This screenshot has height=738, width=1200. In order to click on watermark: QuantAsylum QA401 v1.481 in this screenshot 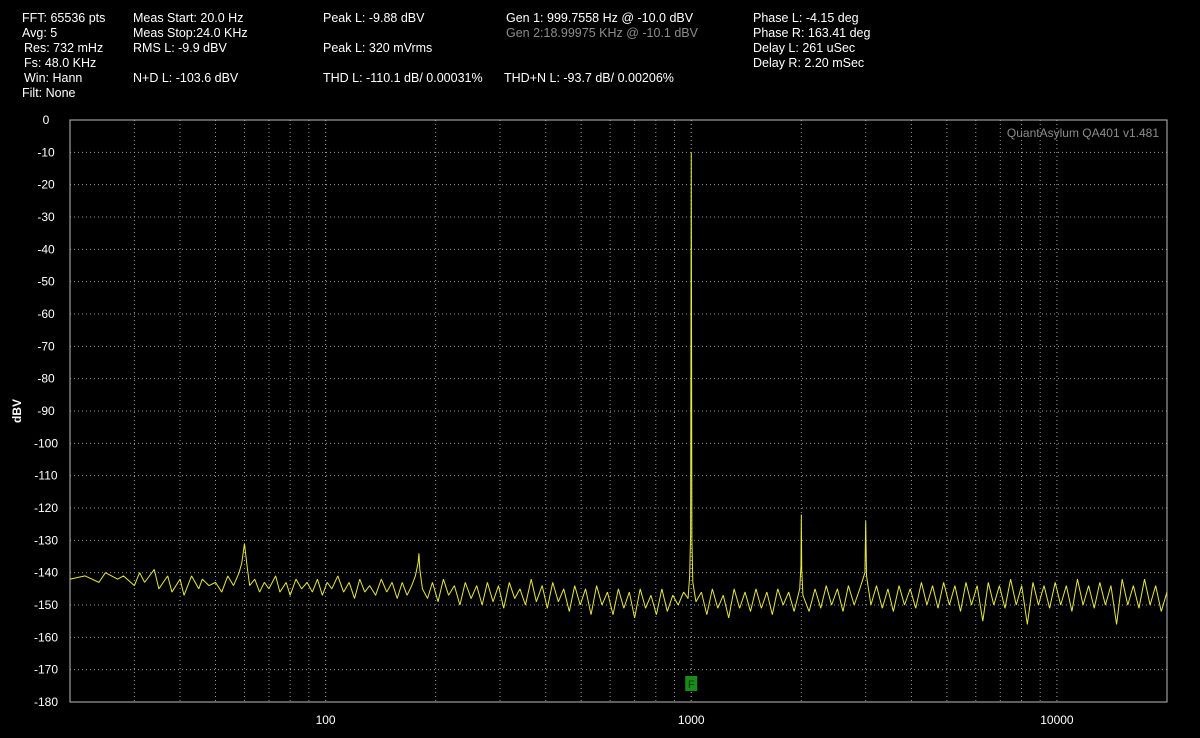, I will do `click(1083, 133)`.